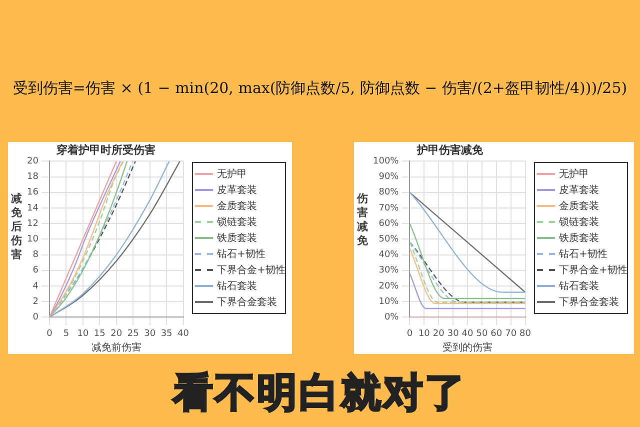  I want to click on chart-title: 护甲伤害减免, so click(450, 149).